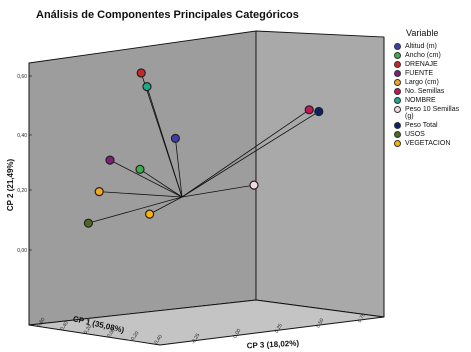 Image resolution: width=471 pixels, height=352 pixels. I want to click on legend-item: USOS, so click(426, 134).